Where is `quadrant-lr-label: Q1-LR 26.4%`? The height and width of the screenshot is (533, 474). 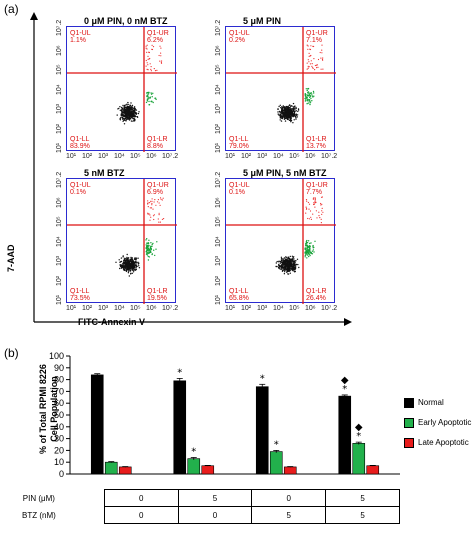
quadrant-lr-label: Q1-LR 26.4% is located at coordinates (316, 295).